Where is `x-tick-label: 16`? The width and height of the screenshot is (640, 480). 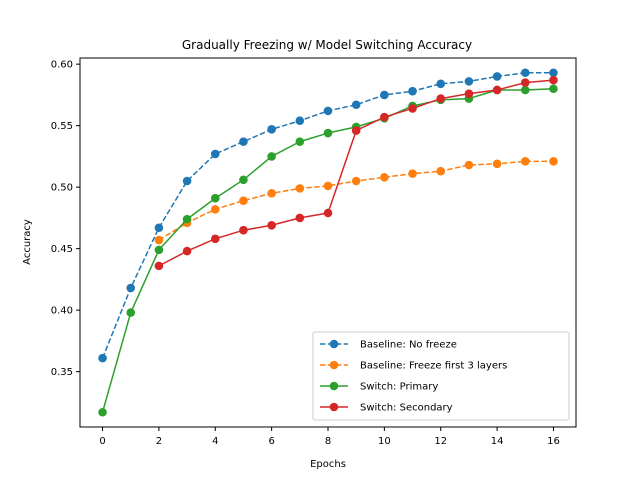
x-tick-label: 16 is located at coordinates (553, 441).